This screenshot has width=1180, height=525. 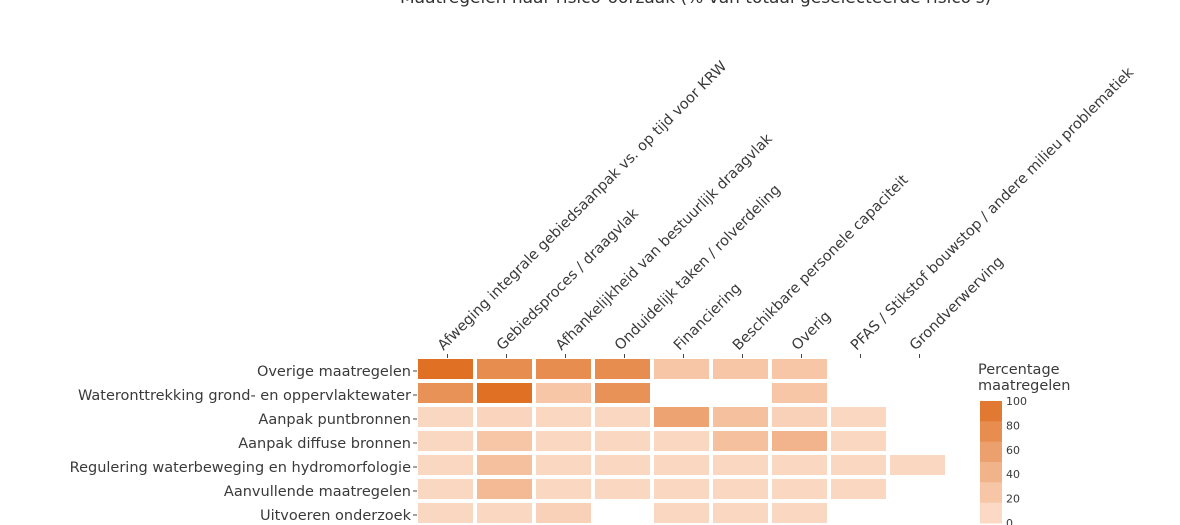 I want to click on legend-tick-label: 0, so click(x=1009, y=521).